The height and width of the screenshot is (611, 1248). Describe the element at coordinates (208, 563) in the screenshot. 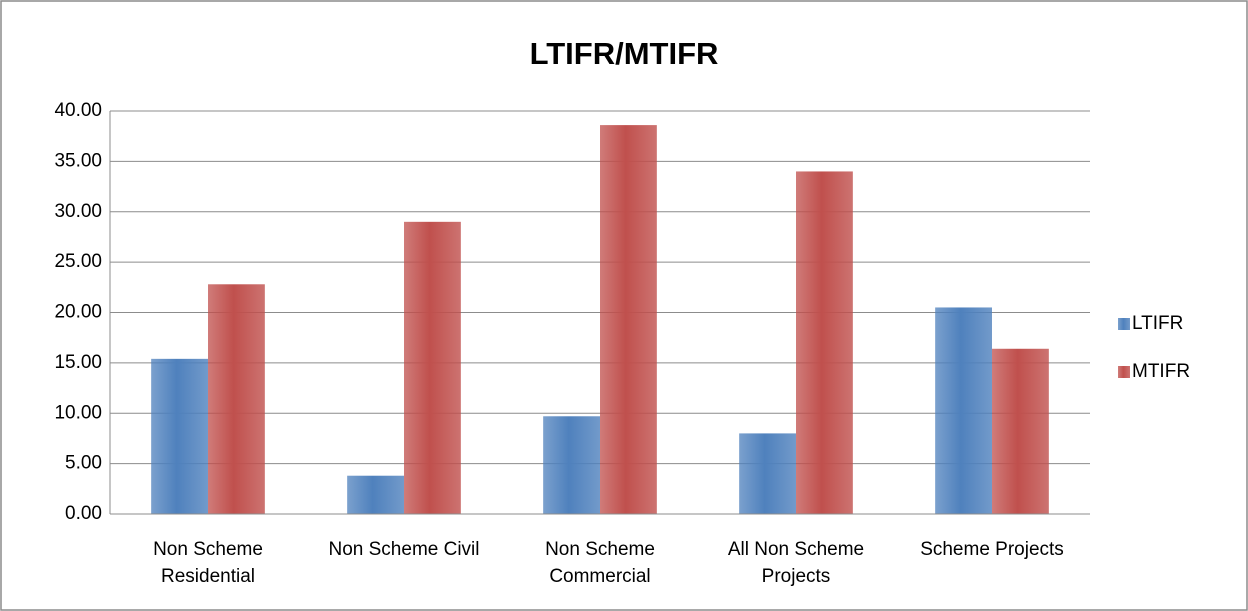

I see `x-tick-label: Non Scheme Residential` at that location.